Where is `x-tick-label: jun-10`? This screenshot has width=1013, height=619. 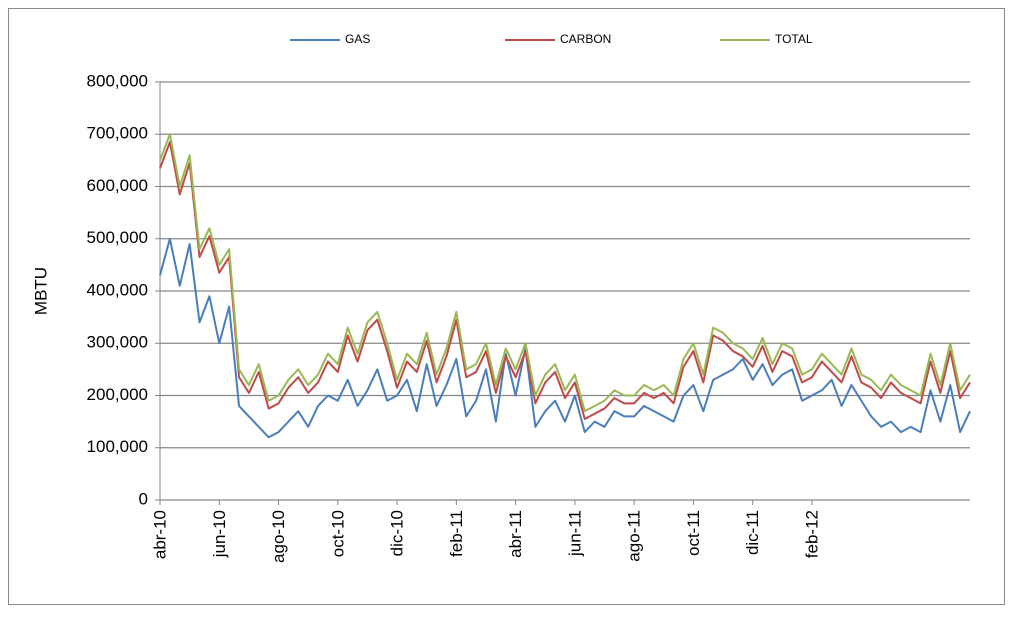
x-tick-label: jun-10 is located at coordinates (219, 534).